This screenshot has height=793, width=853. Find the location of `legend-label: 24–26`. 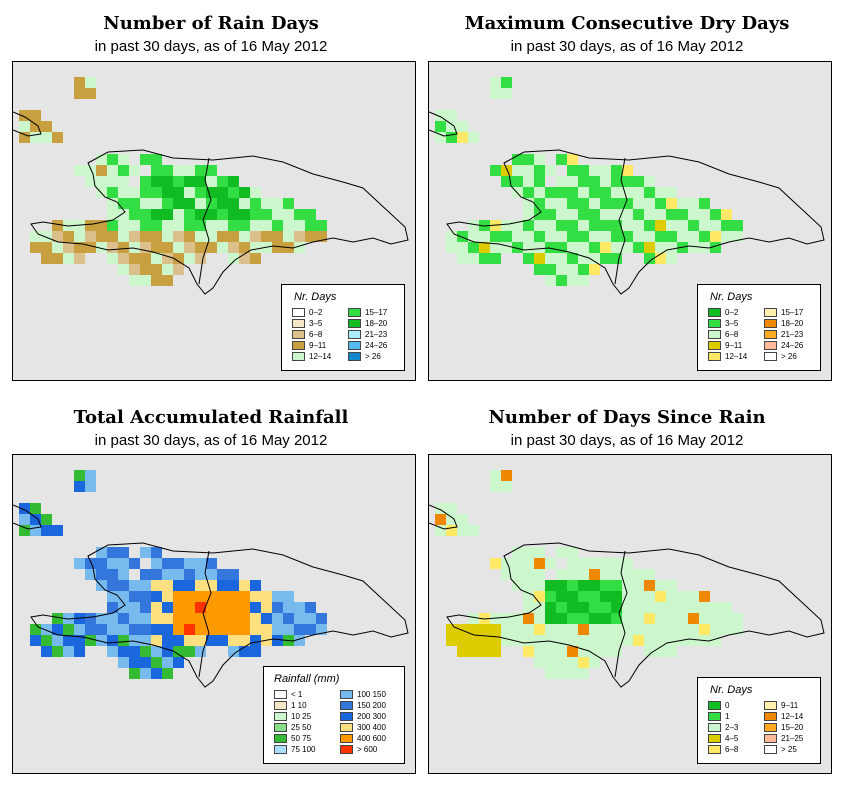

legend-label: 24–26 is located at coordinates (792, 345).